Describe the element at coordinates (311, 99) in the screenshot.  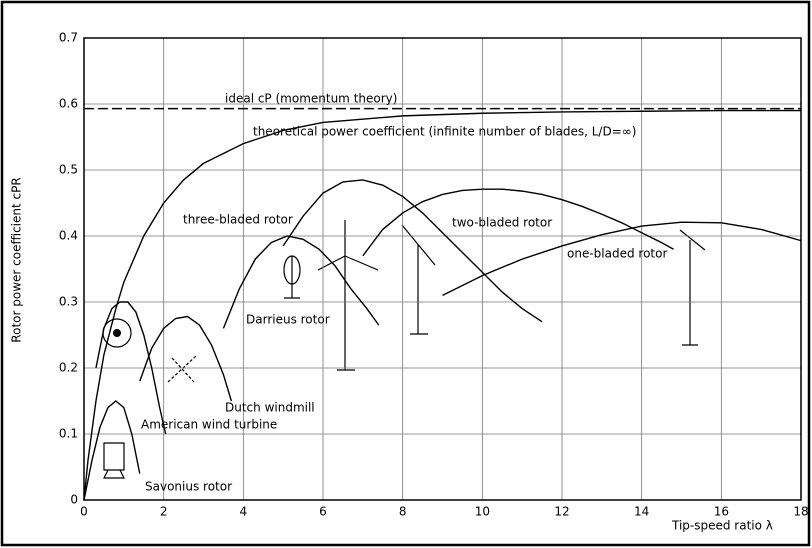
I see `curve-label: ideal cP (momentum theory)` at that location.